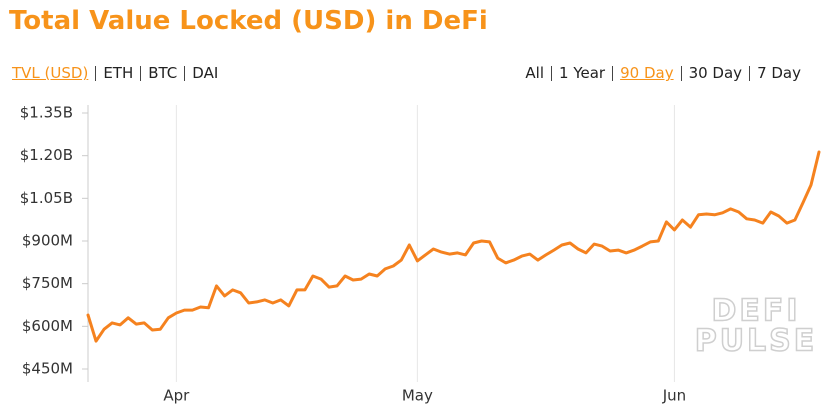 Image resolution: width=837 pixels, height=415 pixels. I want to click on watermark: DEFI, so click(755, 311).